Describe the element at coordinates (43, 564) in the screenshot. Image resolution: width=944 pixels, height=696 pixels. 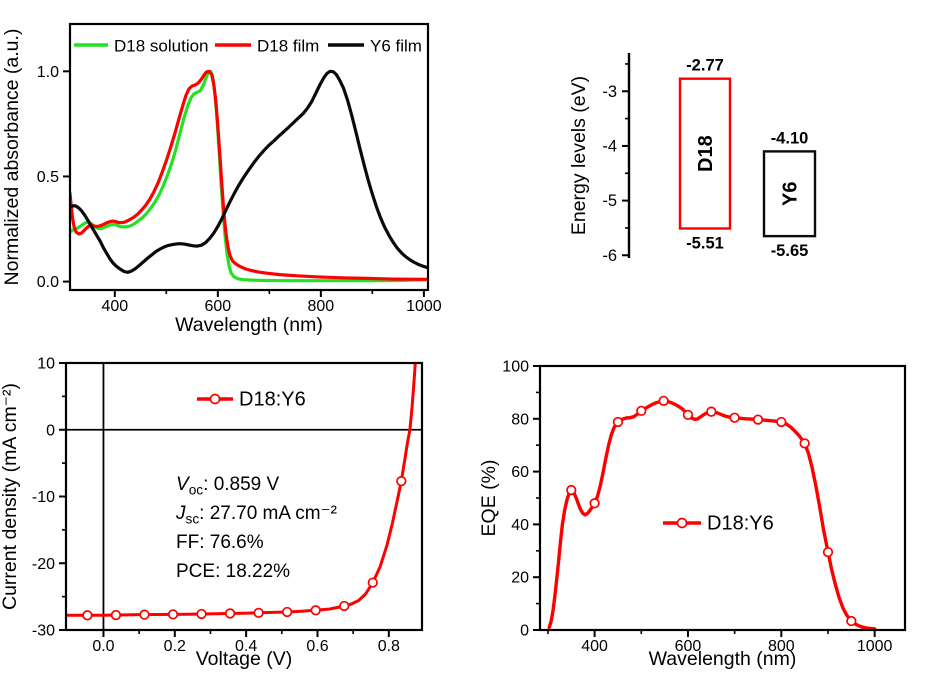
I see `y-tick-label: -20` at that location.